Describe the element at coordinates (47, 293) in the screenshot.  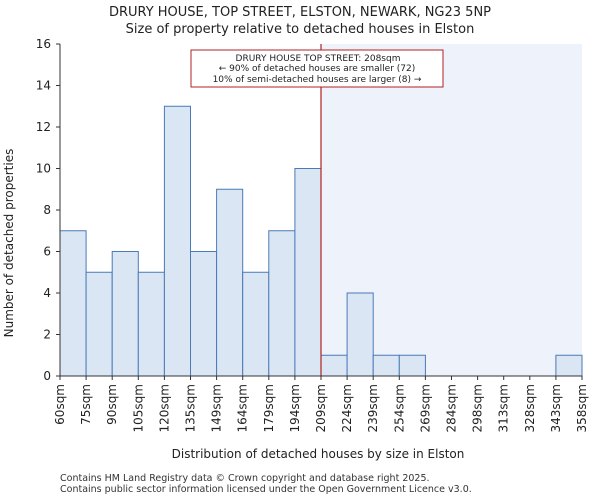
I see `y-tick-label: 4` at that location.